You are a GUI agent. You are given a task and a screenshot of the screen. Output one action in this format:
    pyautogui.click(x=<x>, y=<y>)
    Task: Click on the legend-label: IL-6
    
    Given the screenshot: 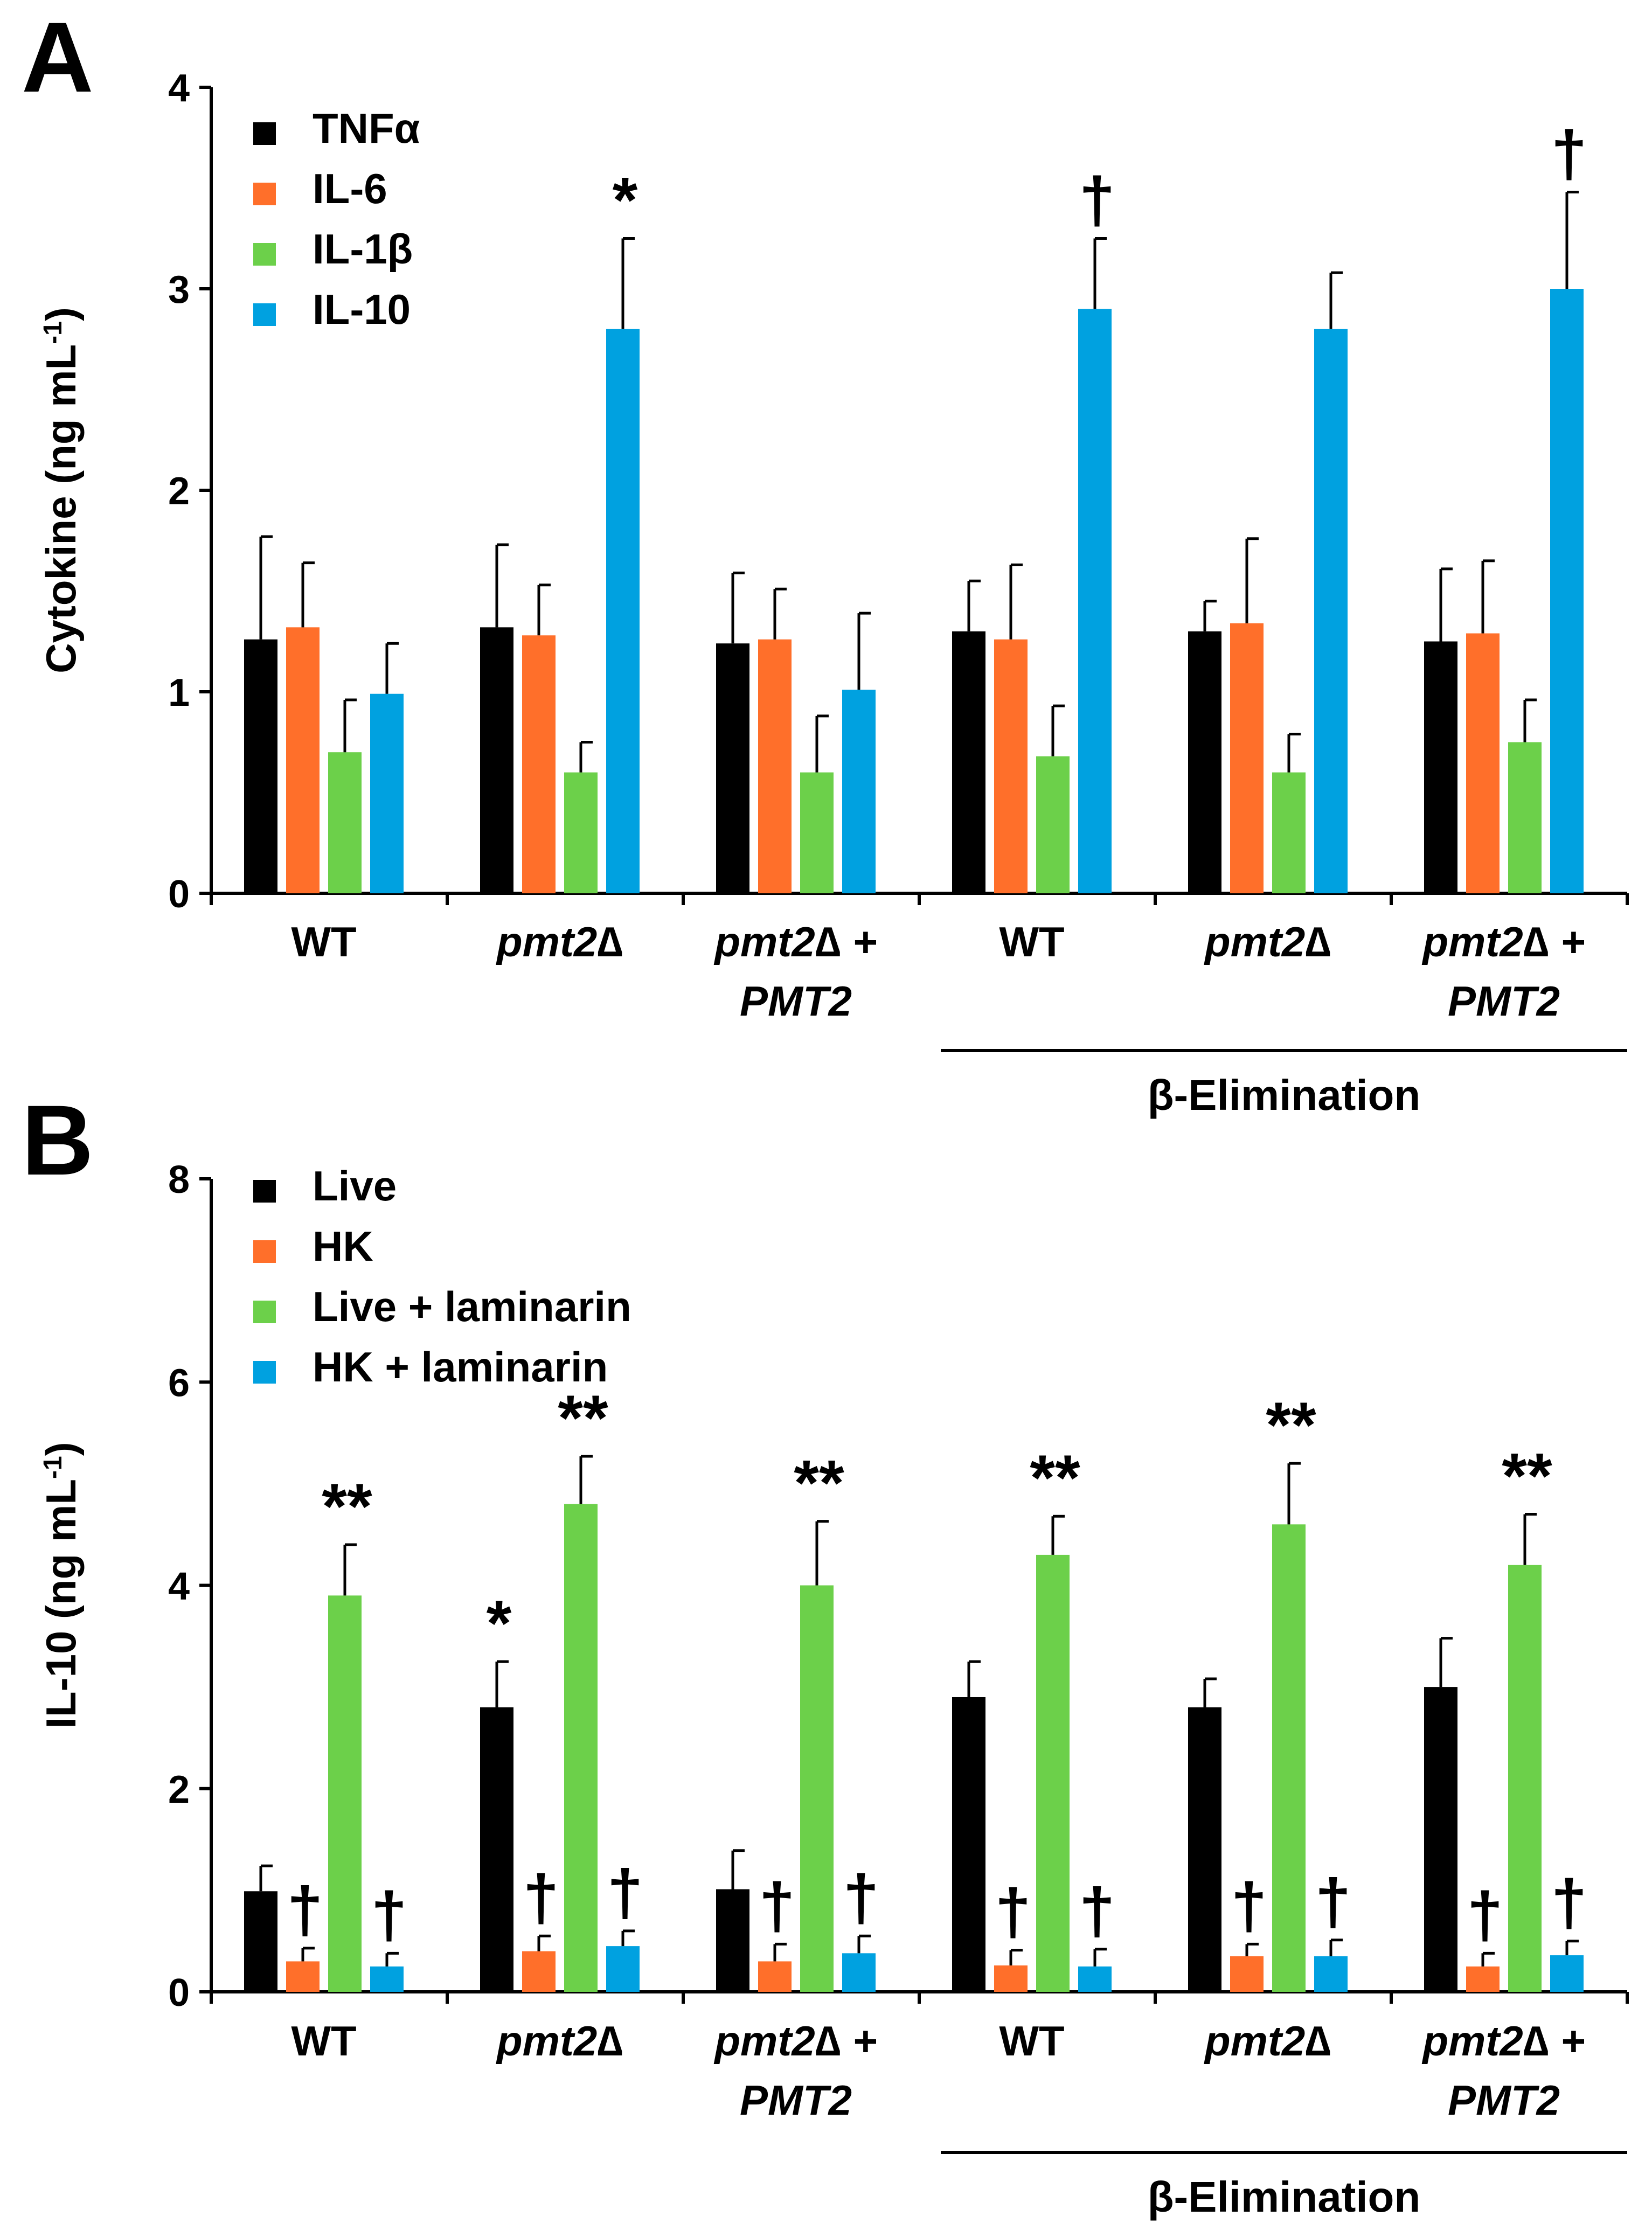 What is the action you would take?
    pyautogui.click(x=350, y=188)
    